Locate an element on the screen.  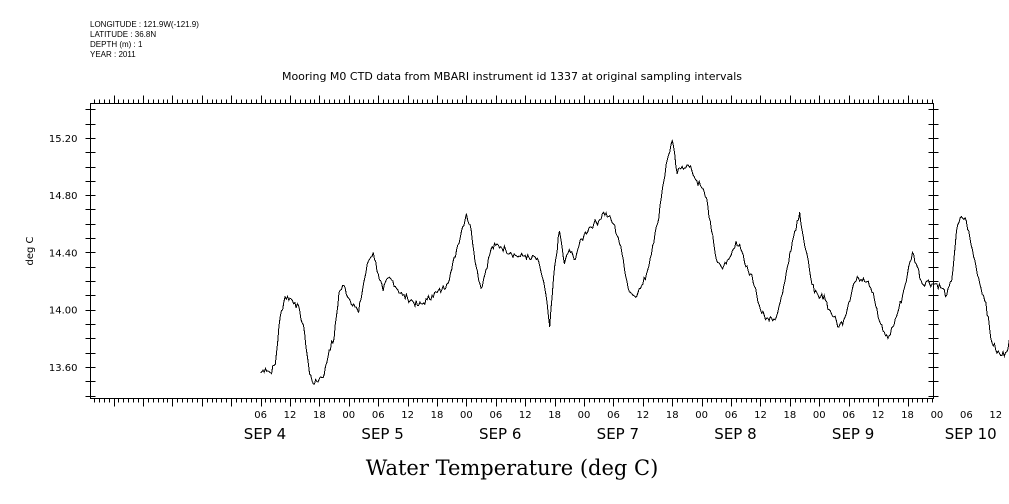
x-day-label: SEP 7 is located at coordinates (618, 434).